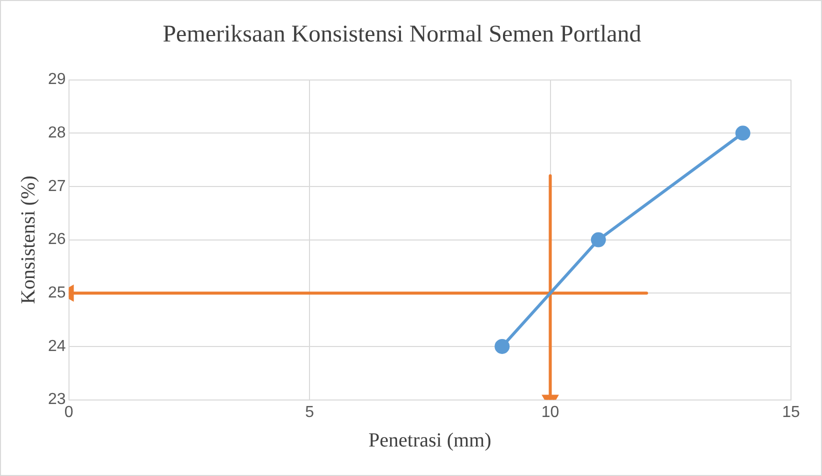 The image size is (822, 476). What do you see at coordinates (57, 239) in the screenshot?
I see `y-tick-label: 26` at bounding box center [57, 239].